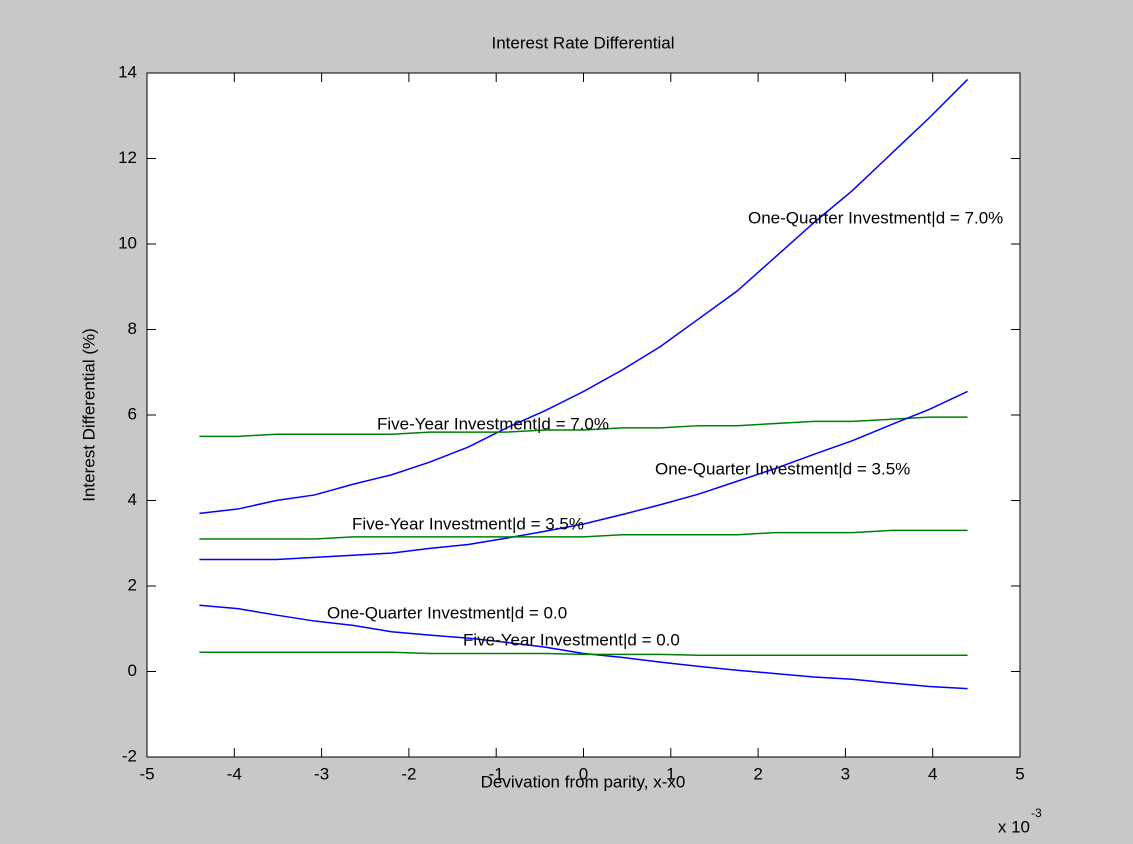 The width and height of the screenshot is (1133, 844). What do you see at coordinates (88, 415) in the screenshot?
I see `y-axis-label: Interest Differential (%)` at bounding box center [88, 415].